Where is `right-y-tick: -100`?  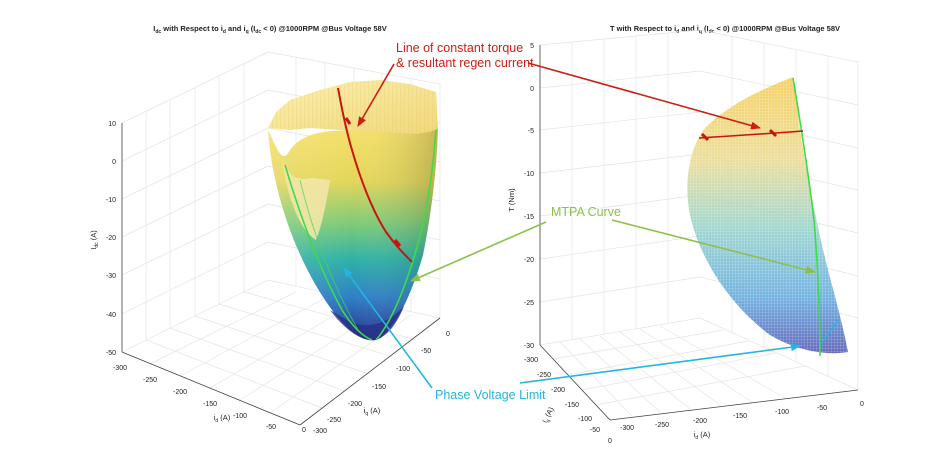
right-y-tick: -100 is located at coordinates (585, 419).